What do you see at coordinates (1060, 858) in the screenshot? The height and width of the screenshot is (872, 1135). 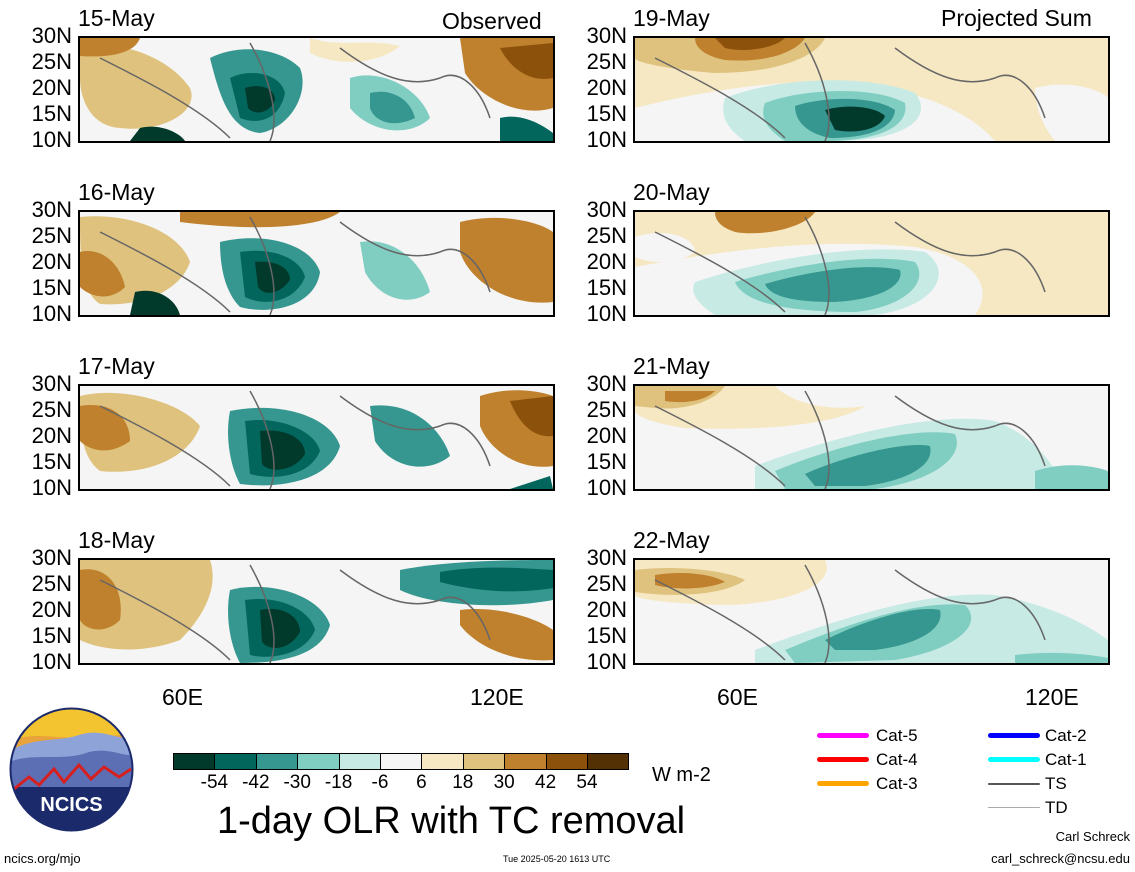 I see `author-email: carl_schreck@ncsu.edu` at bounding box center [1060, 858].